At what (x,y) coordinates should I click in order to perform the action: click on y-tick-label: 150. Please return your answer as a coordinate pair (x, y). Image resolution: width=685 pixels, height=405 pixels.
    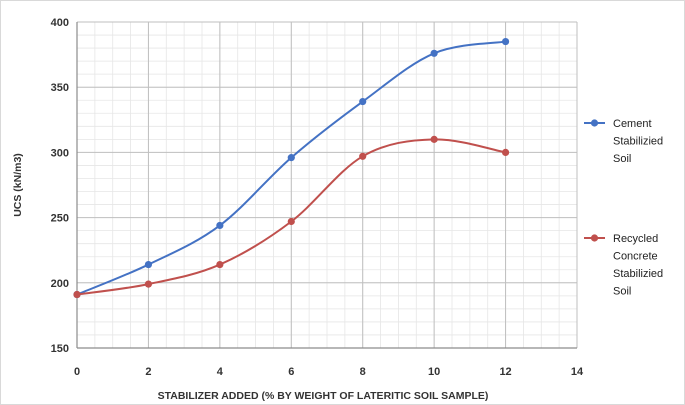
    Looking at the image, I should click on (60, 349).